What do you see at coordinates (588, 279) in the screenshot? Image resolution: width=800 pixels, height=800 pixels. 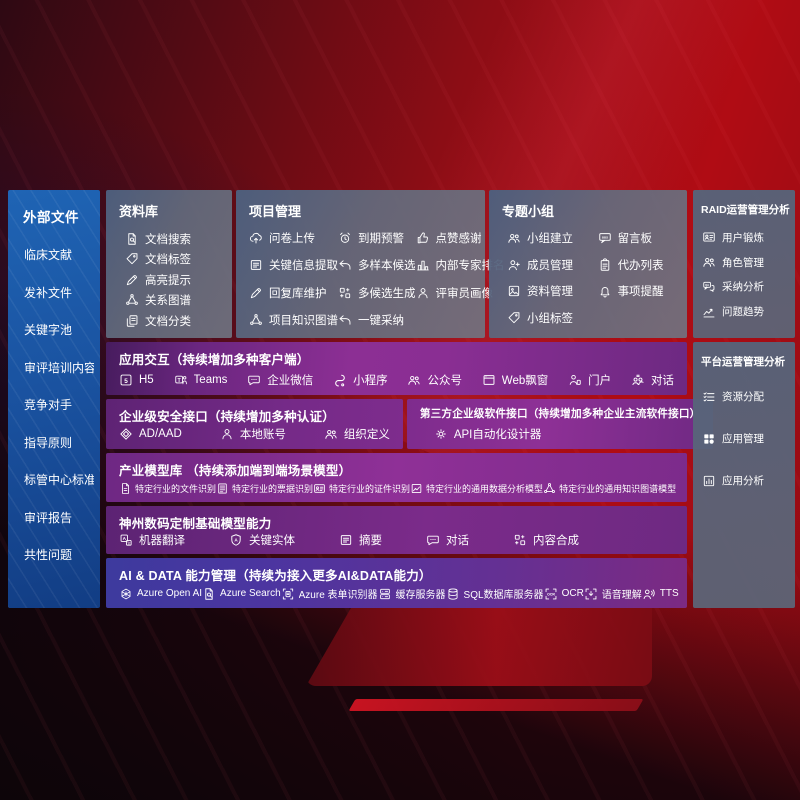 I see `group-item-grid: 小组建立 留言板 成员管理 代办列表` at bounding box center [588, 279].